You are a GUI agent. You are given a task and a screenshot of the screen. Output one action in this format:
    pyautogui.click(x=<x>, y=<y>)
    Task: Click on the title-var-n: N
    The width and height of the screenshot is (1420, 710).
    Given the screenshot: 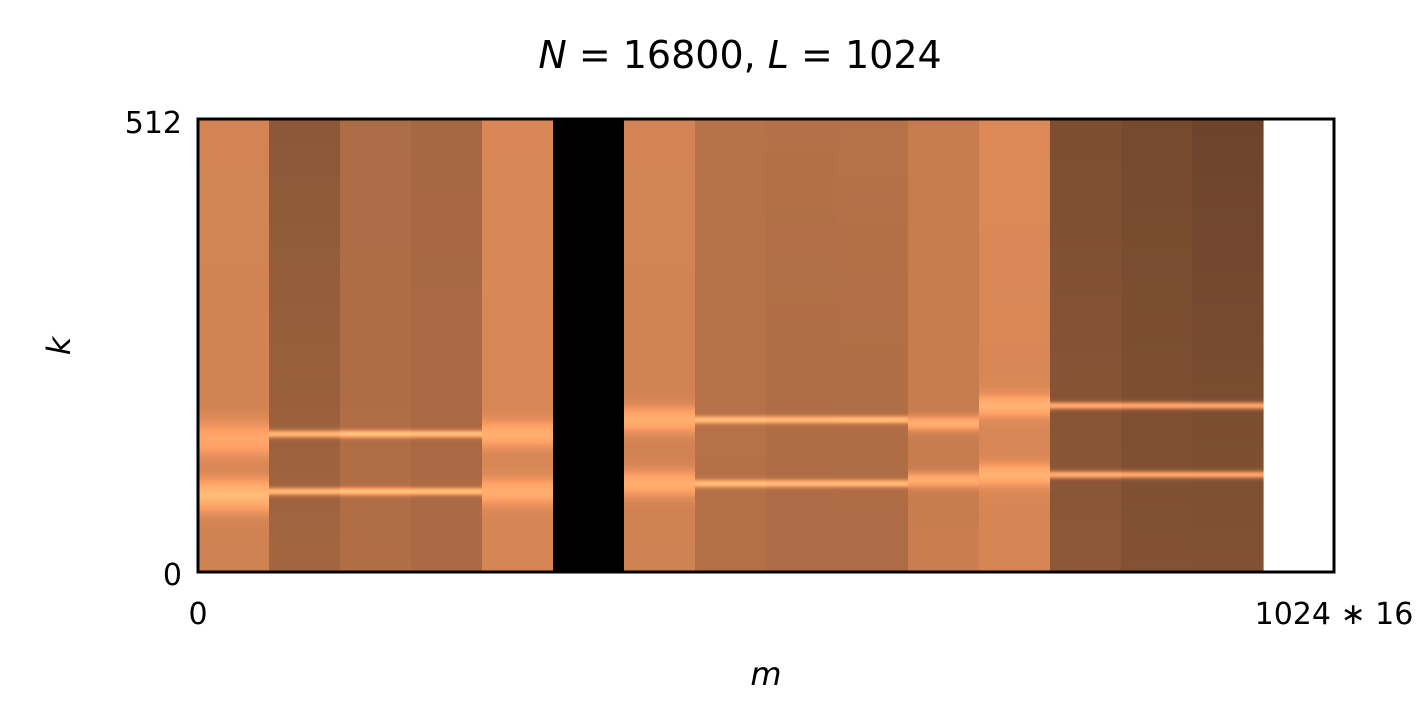 What is the action you would take?
    pyautogui.click(x=552, y=55)
    